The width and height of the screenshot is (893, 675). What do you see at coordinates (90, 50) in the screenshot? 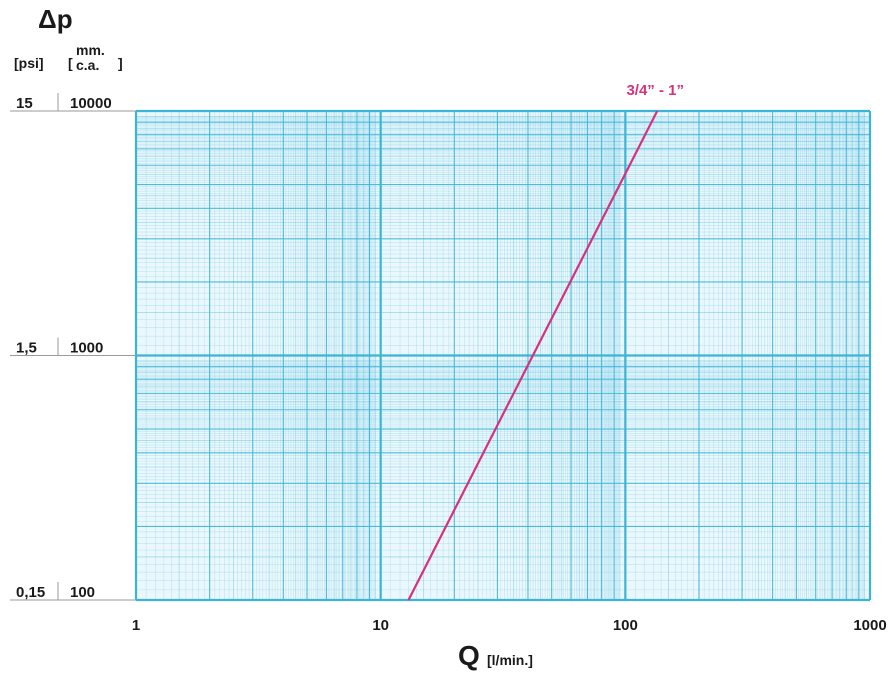
I see `y-unit-mm-line1: mm.` at bounding box center [90, 50].